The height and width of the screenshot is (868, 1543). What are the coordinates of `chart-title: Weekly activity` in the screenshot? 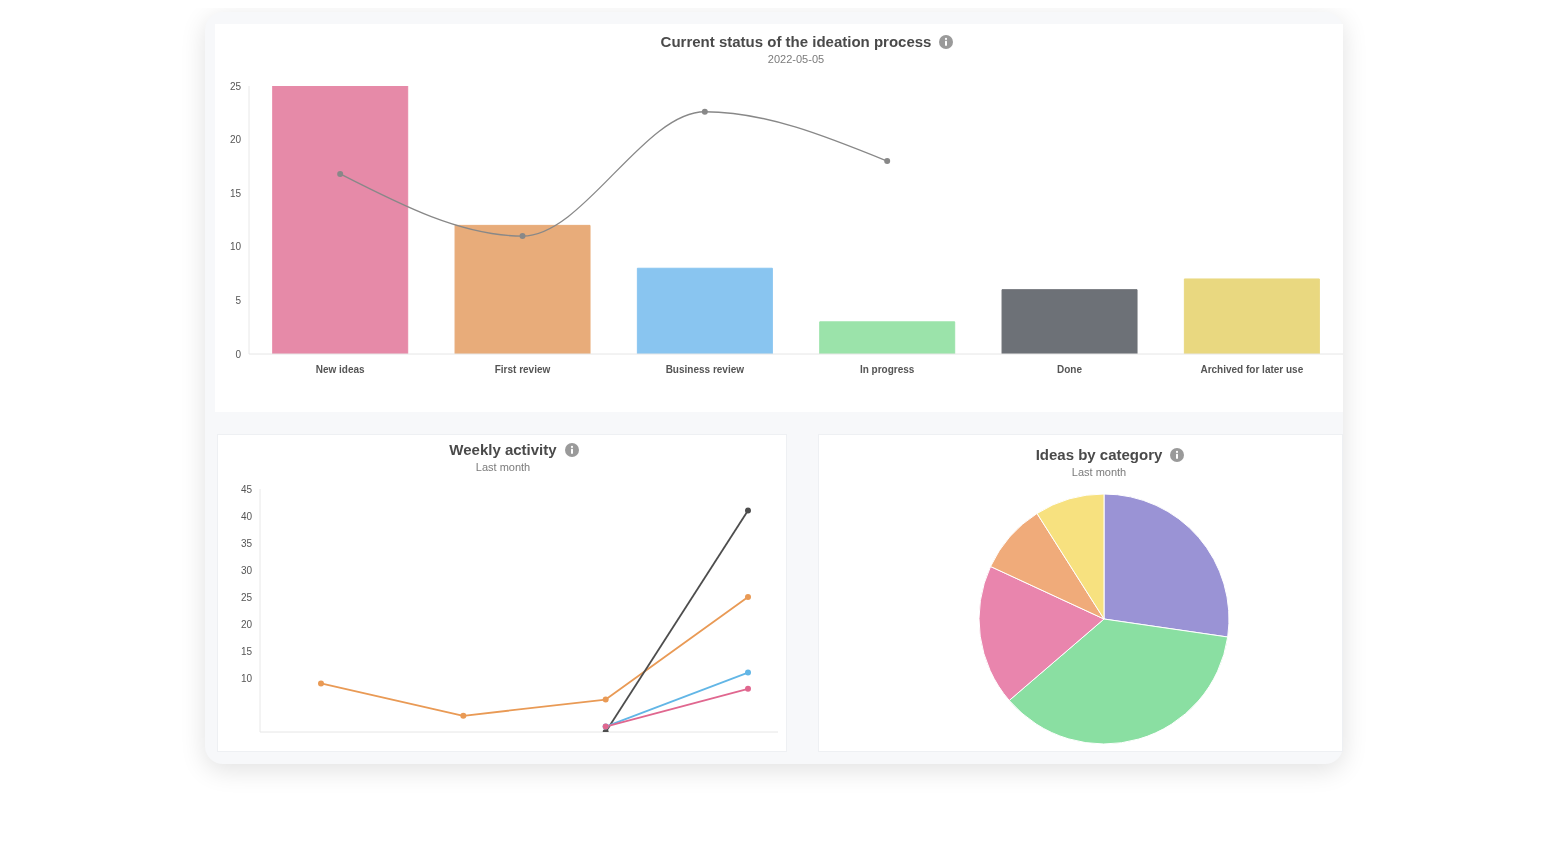 It's located at (503, 449).